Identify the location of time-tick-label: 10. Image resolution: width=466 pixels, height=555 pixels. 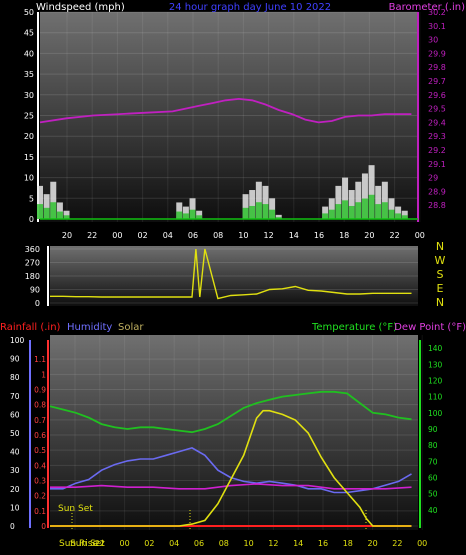
(243, 235).